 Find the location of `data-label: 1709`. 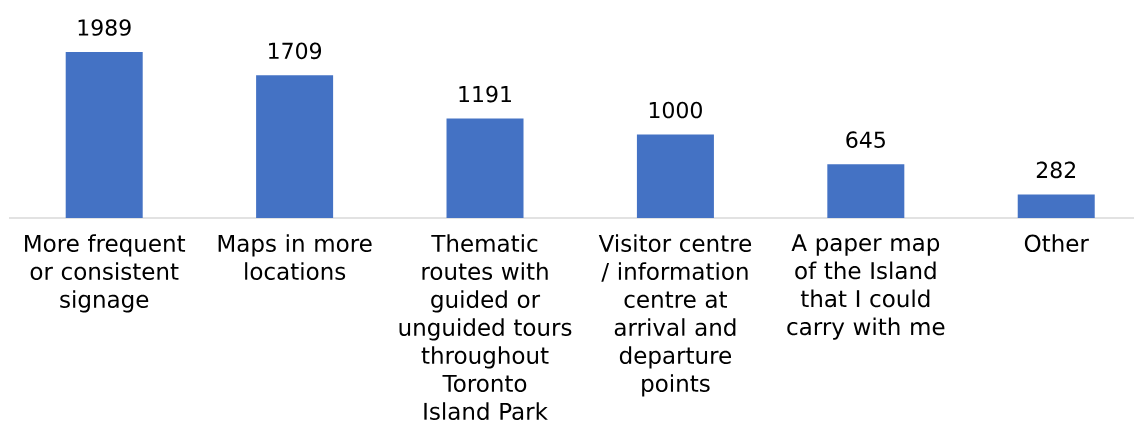

data-label: 1709 is located at coordinates (295, 51).